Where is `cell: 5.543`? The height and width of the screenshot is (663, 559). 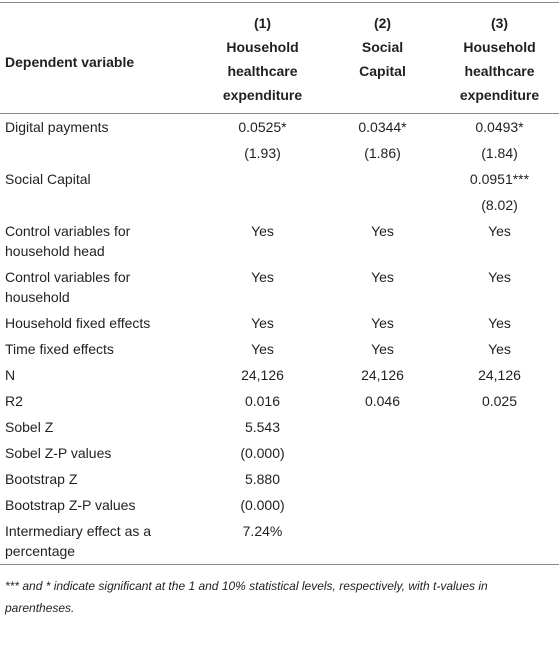
cell: 5.543 is located at coordinates (262, 427).